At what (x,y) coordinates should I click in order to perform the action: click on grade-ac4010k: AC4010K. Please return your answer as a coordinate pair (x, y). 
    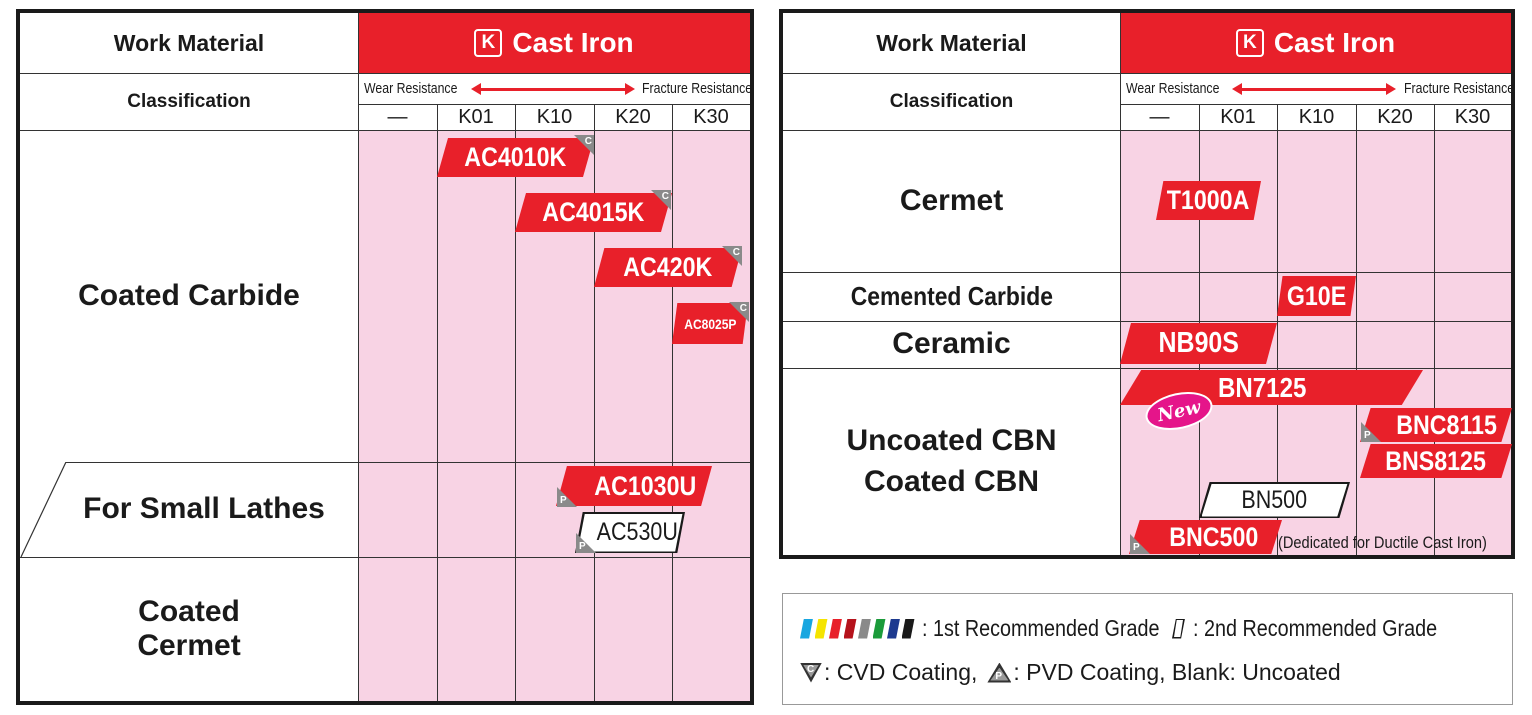
    Looking at the image, I should click on (515, 157).